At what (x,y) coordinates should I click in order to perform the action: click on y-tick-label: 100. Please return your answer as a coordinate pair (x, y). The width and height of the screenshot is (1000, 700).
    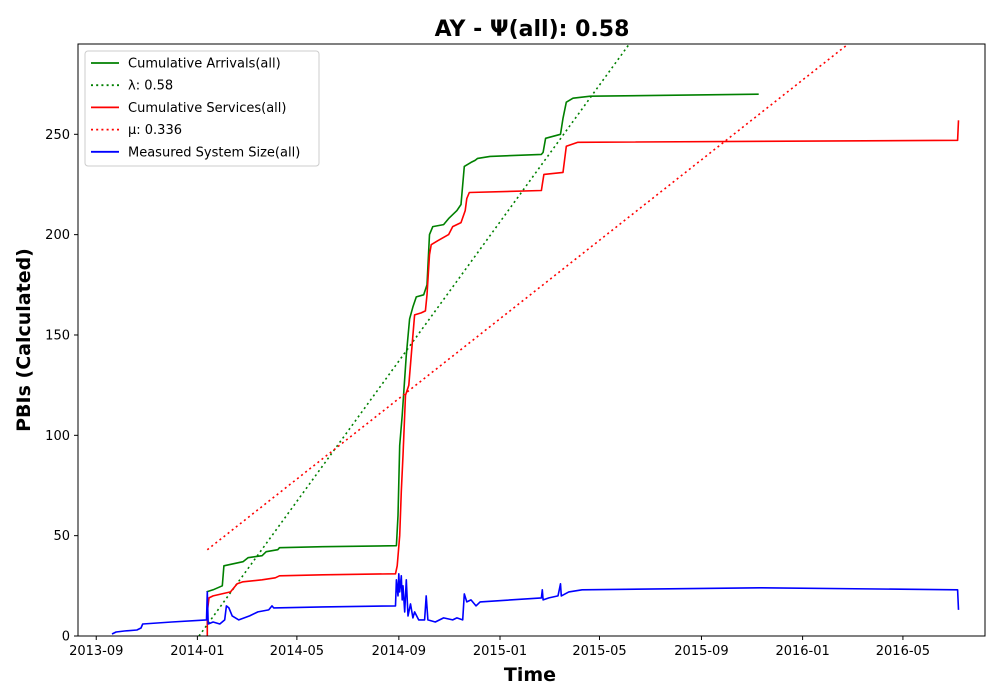
    Looking at the image, I should click on (57, 436).